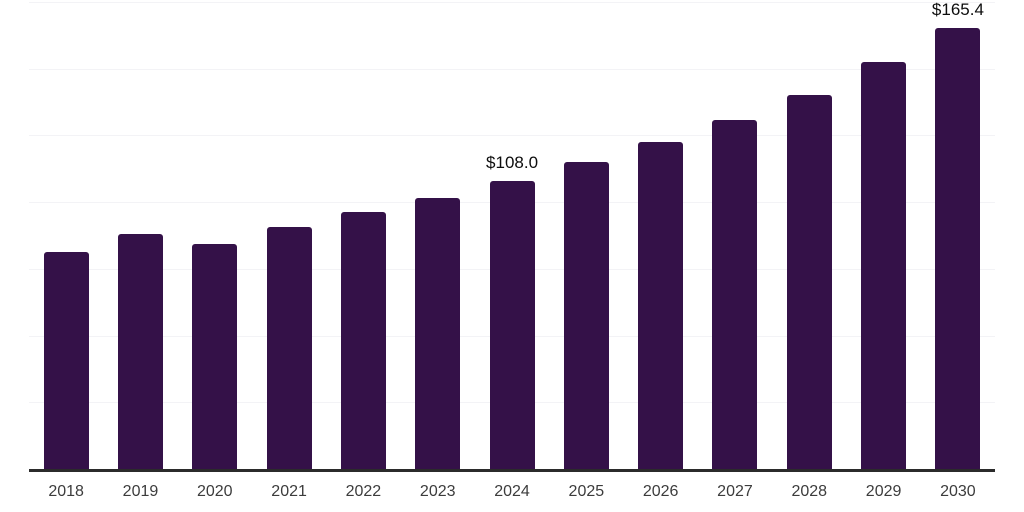 The width and height of the screenshot is (1024, 512). I want to click on bar-2028, so click(809, 282).